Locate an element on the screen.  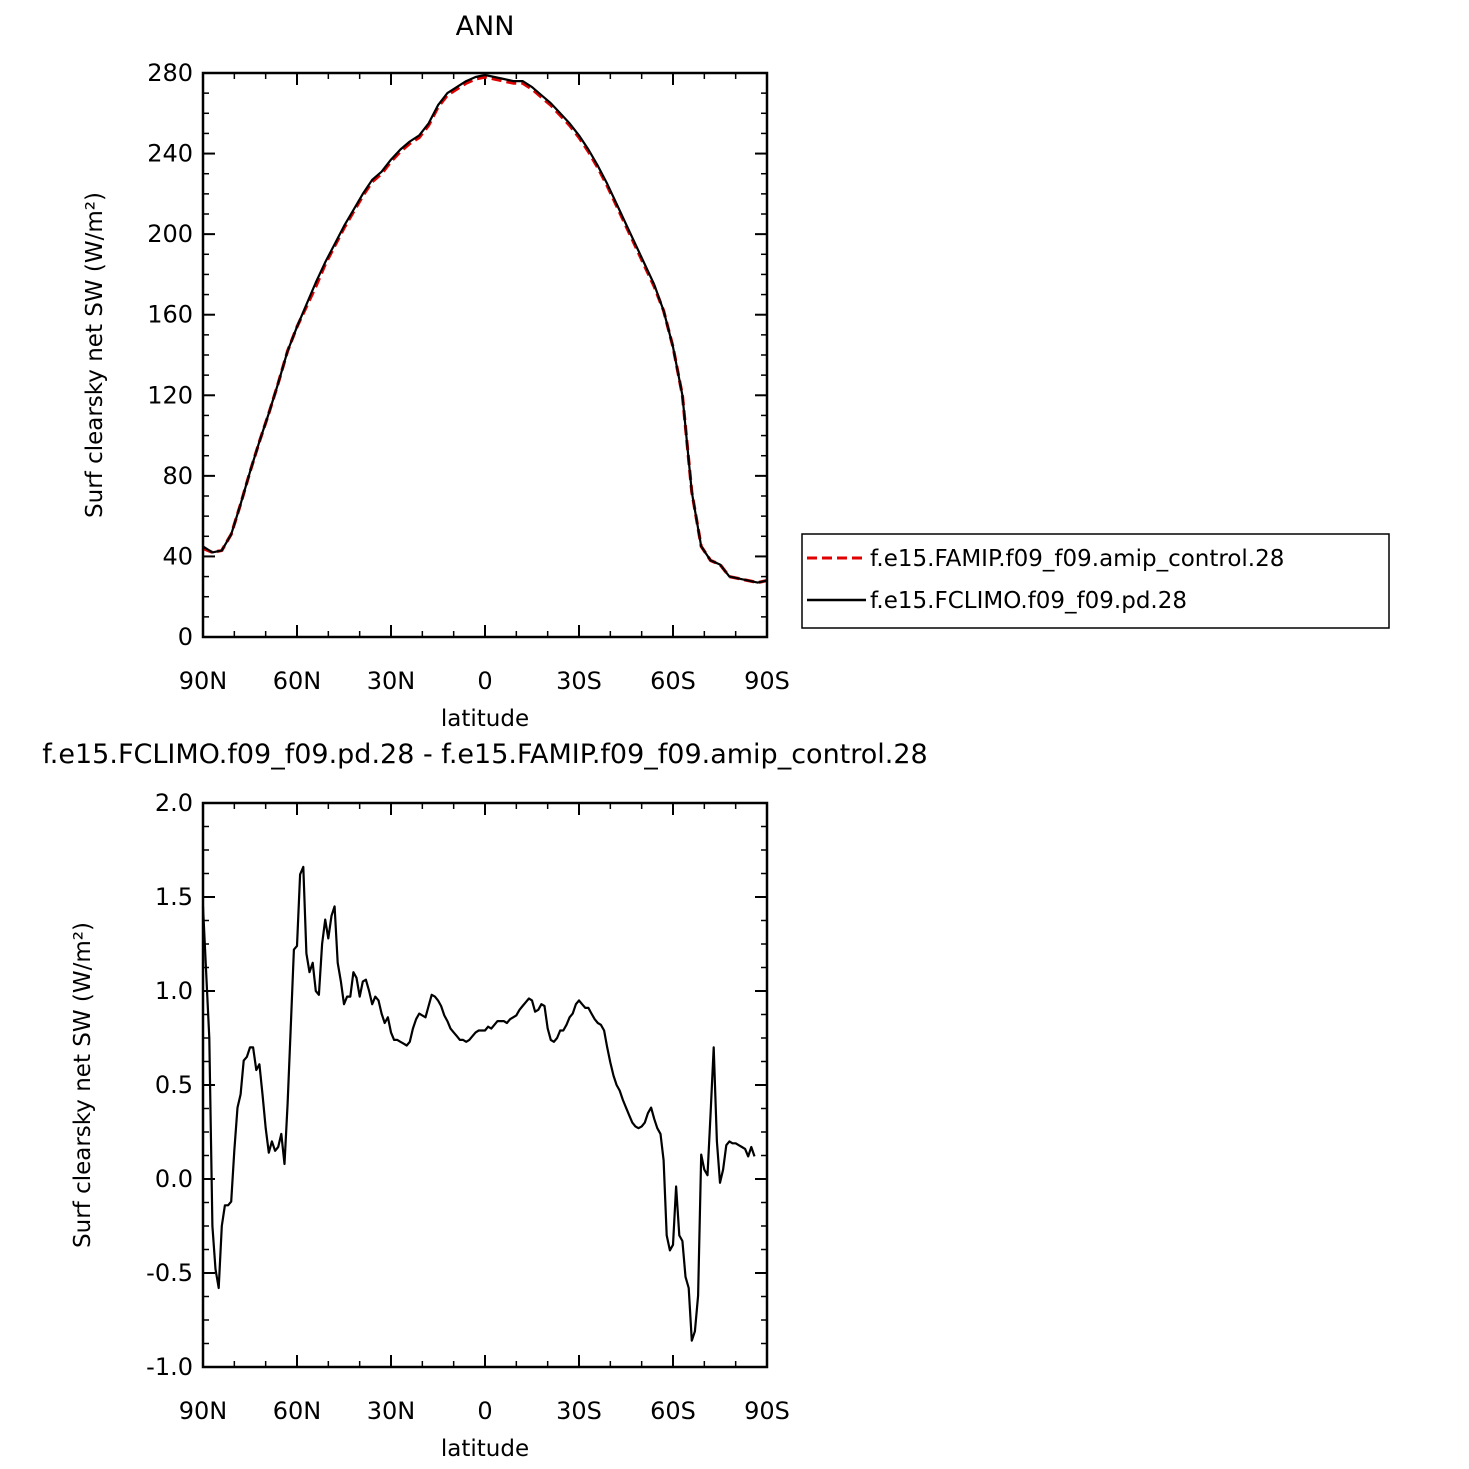
top-y-tick-label: 120 is located at coordinates (170, 395).